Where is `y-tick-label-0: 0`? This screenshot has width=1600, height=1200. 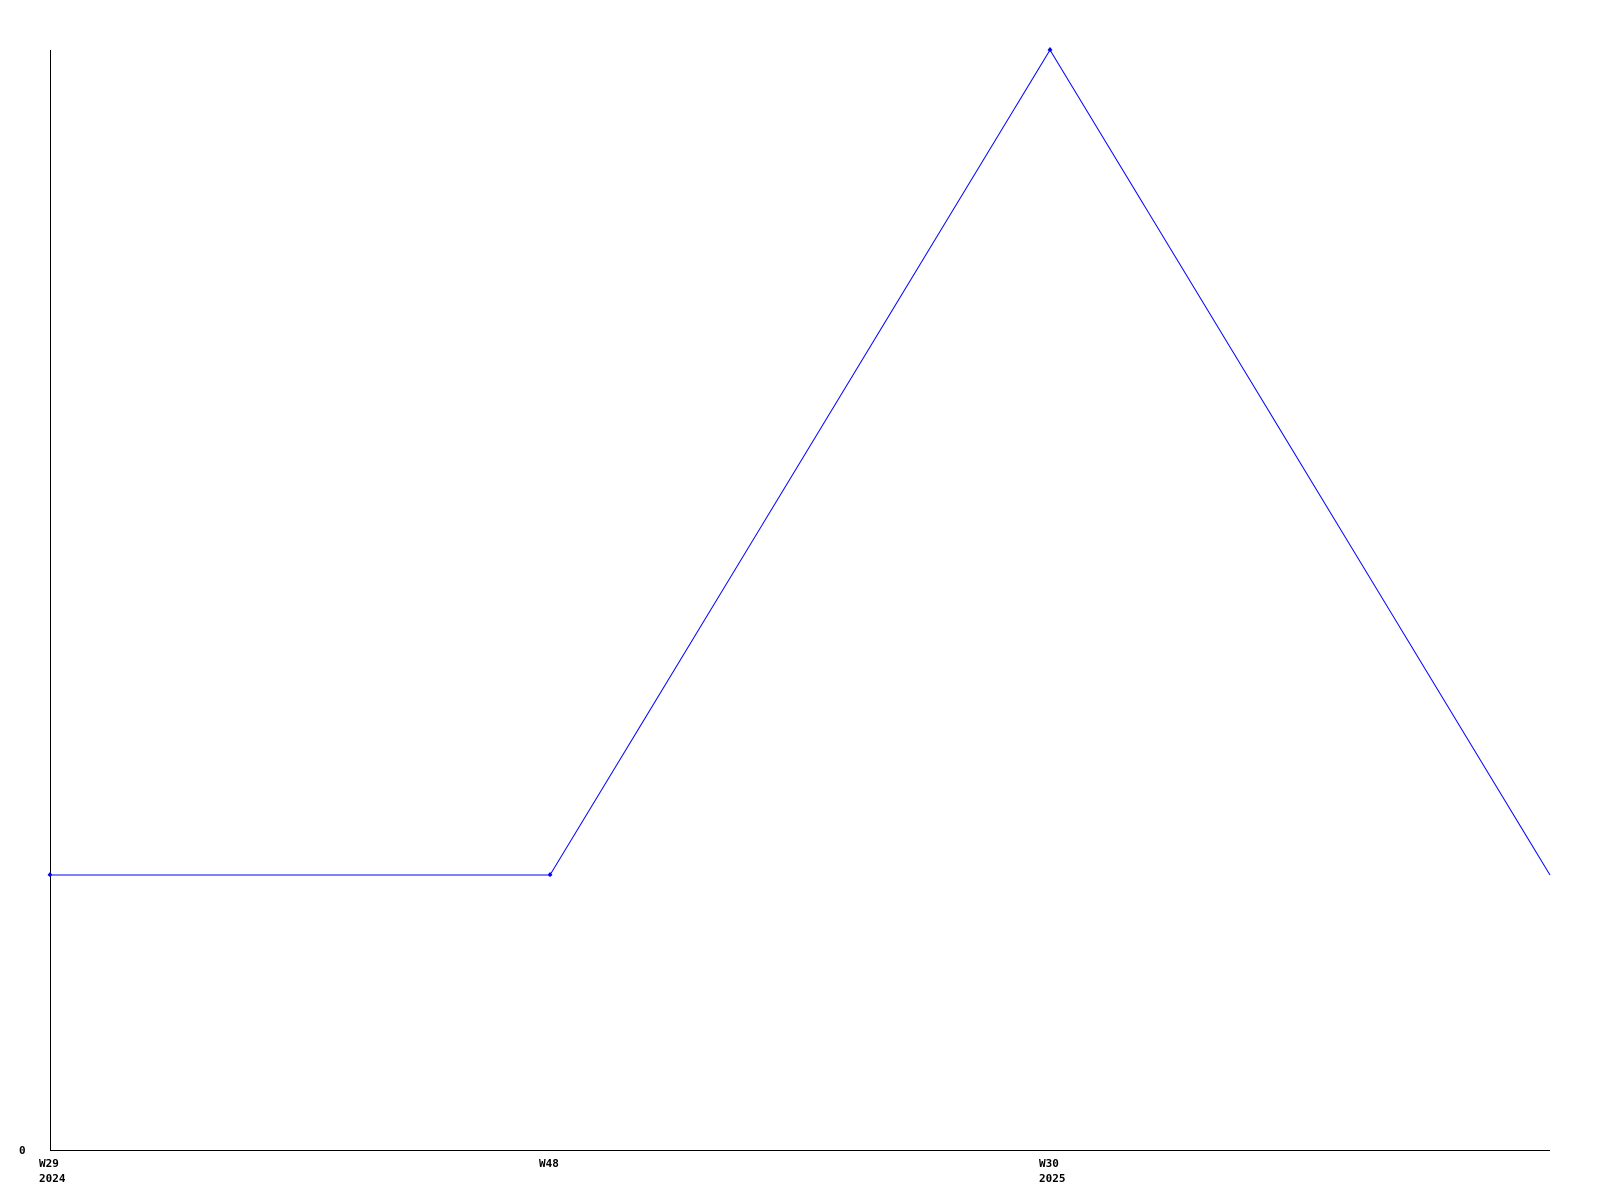
y-tick-label-0: 0 is located at coordinates (22, 1150).